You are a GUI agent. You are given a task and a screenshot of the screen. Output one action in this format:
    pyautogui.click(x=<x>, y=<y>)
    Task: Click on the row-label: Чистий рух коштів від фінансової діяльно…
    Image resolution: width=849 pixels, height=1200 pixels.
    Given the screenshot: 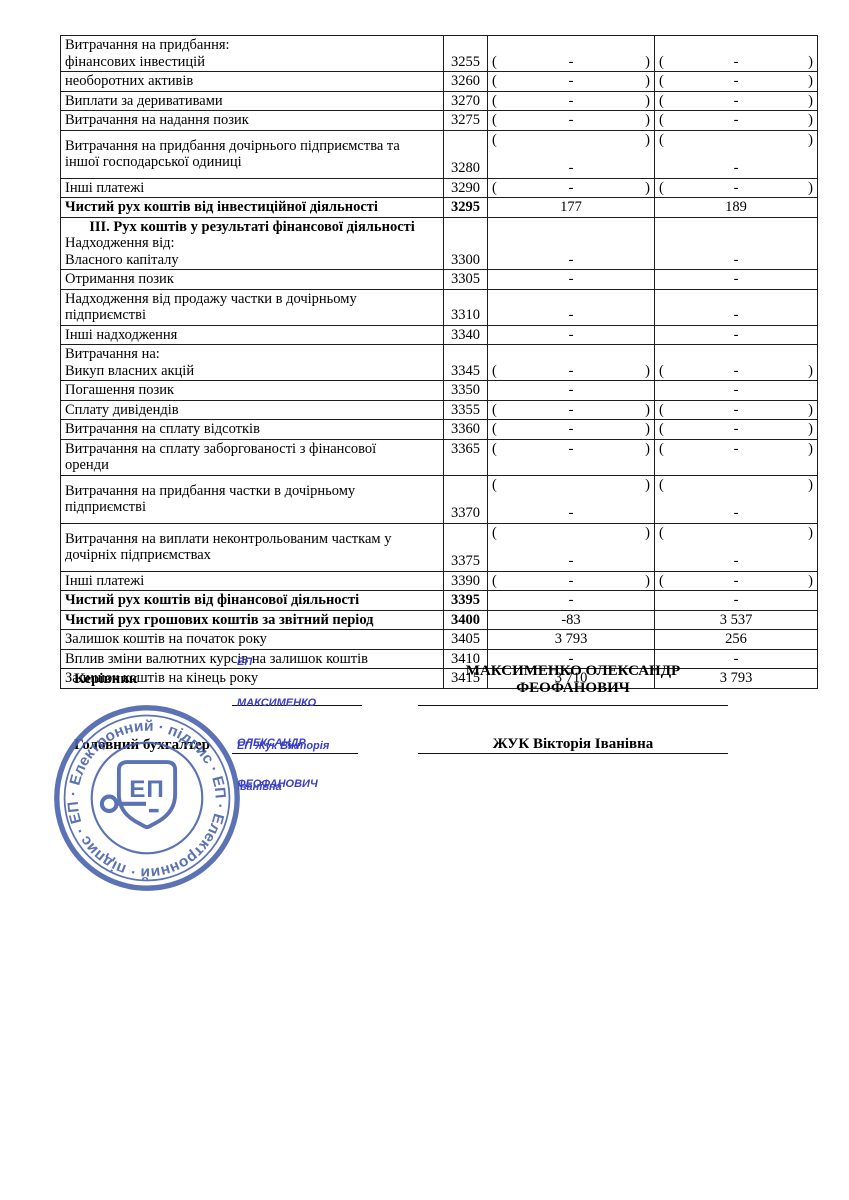 What is the action you would take?
    pyautogui.click(x=252, y=600)
    